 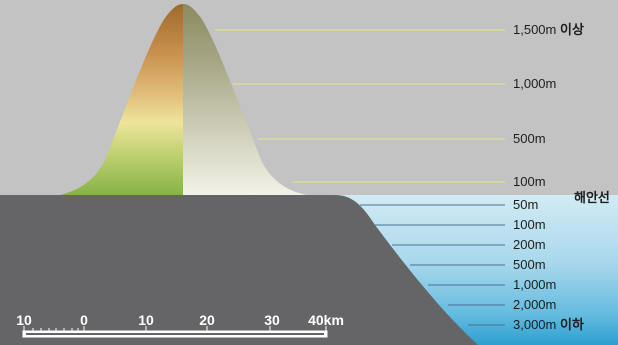 I want to click on depth-label-3000m: 3,000m 이하, so click(x=548, y=324).